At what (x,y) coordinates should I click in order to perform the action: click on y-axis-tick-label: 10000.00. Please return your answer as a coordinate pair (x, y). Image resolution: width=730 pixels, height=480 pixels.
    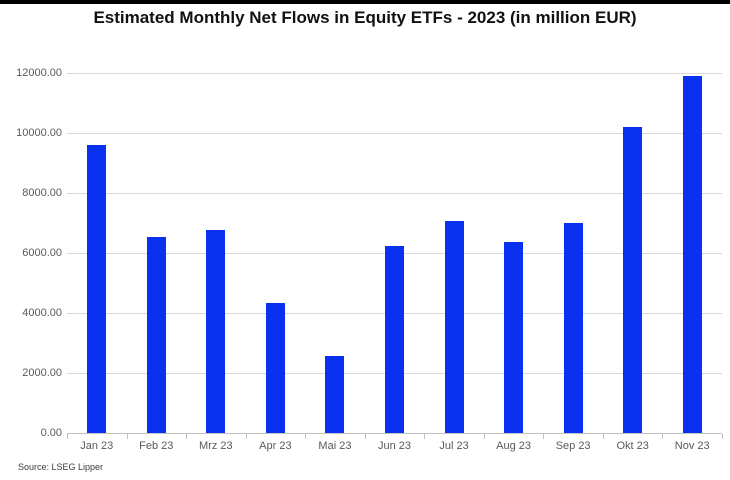
    Looking at the image, I should click on (39, 132).